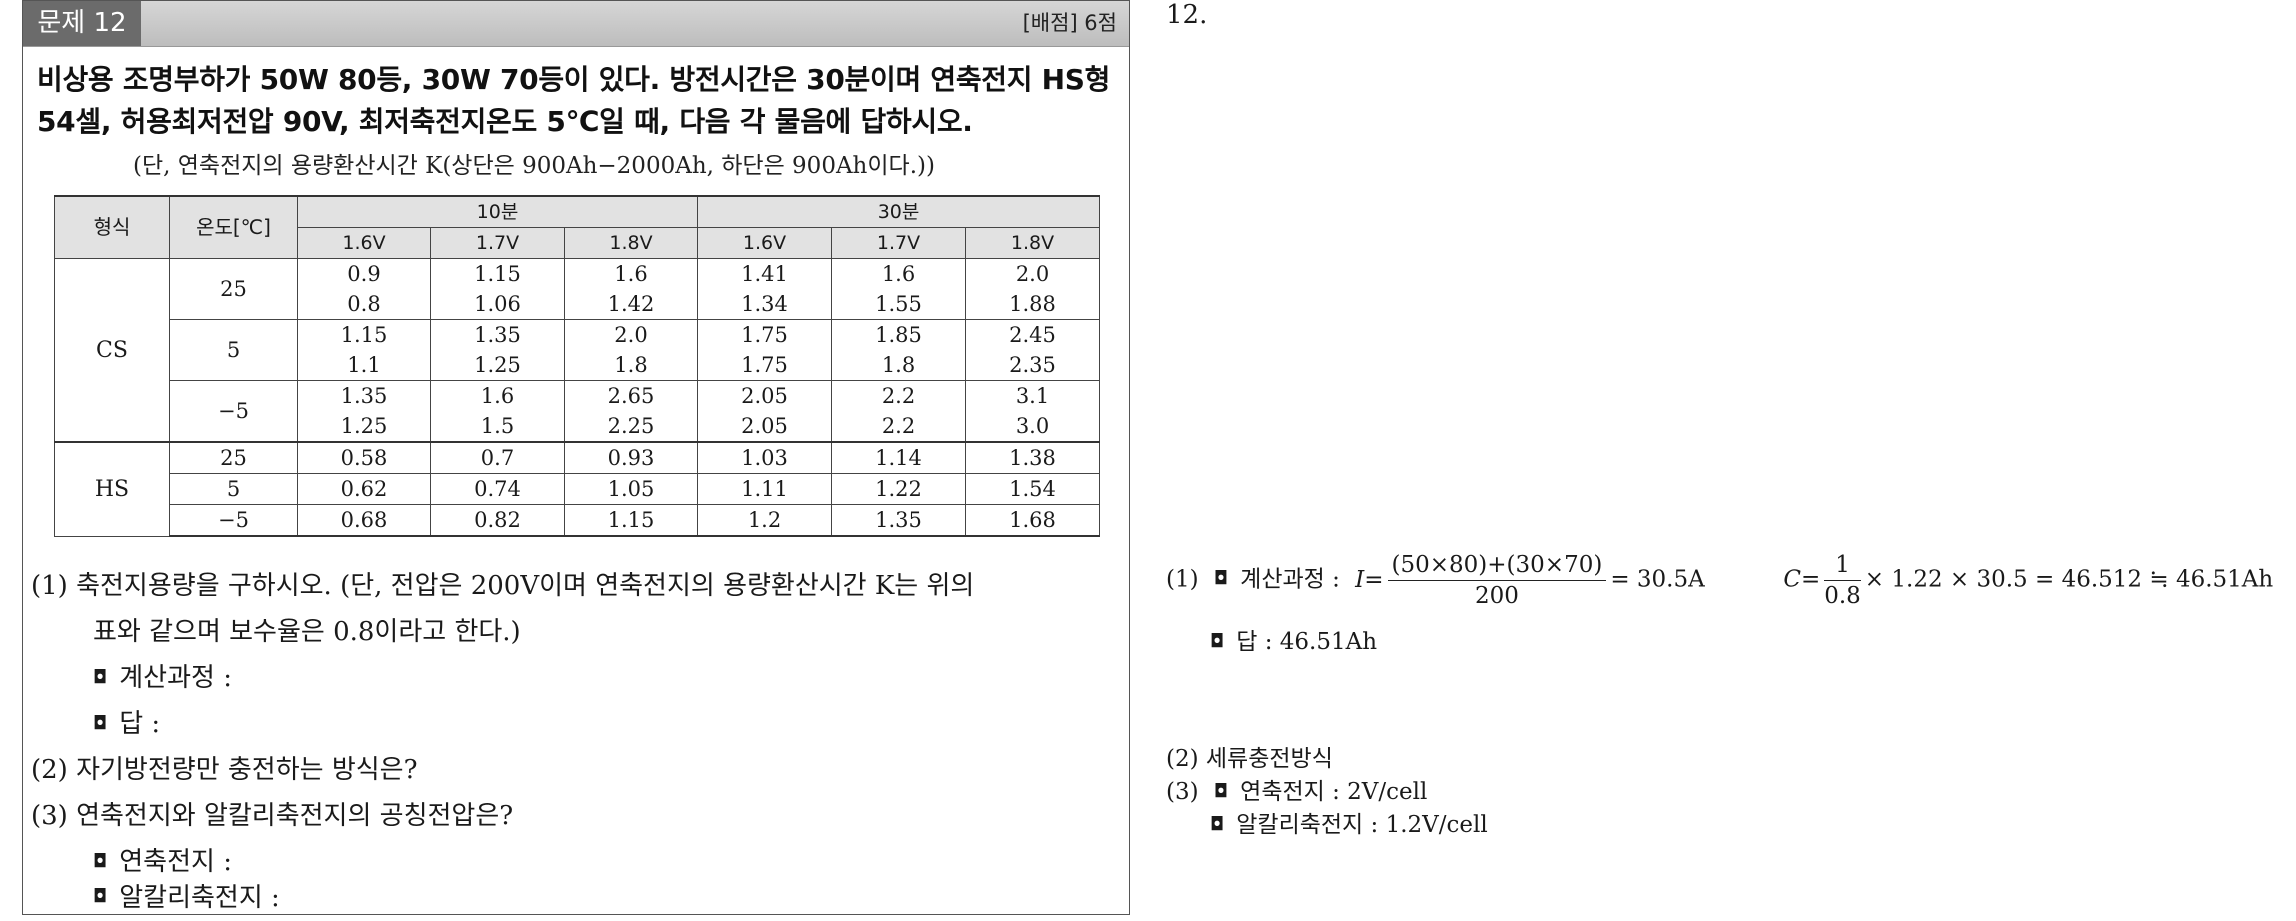 The image size is (2296, 921). What do you see at coordinates (364, 365) in the screenshot?
I see `table-cell: 1.1` at bounding box center [364, 365].